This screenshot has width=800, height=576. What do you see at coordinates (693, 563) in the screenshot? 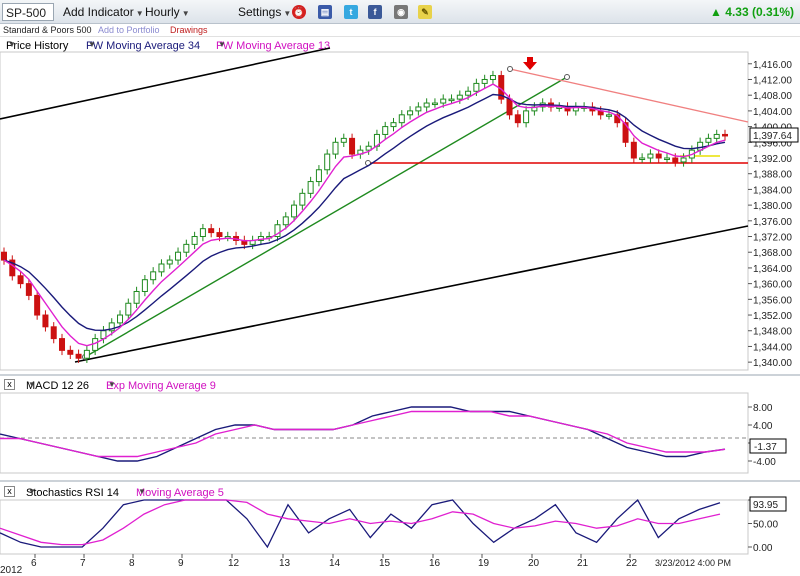
I see `timestamp-label: 3/23/2012 4:00 PM` at bounding box center [693, 563].